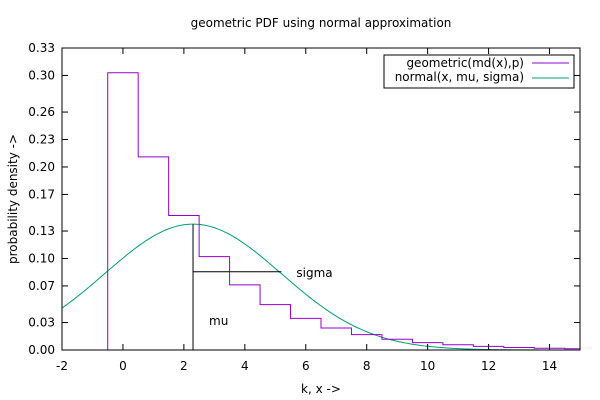 Image resolution: width=600 pixels, height=400 pixels. Describe the element at coordinates (321, 23) in the screenshot. I see `chart-title: geometric PDF using normal approximation` at that location.